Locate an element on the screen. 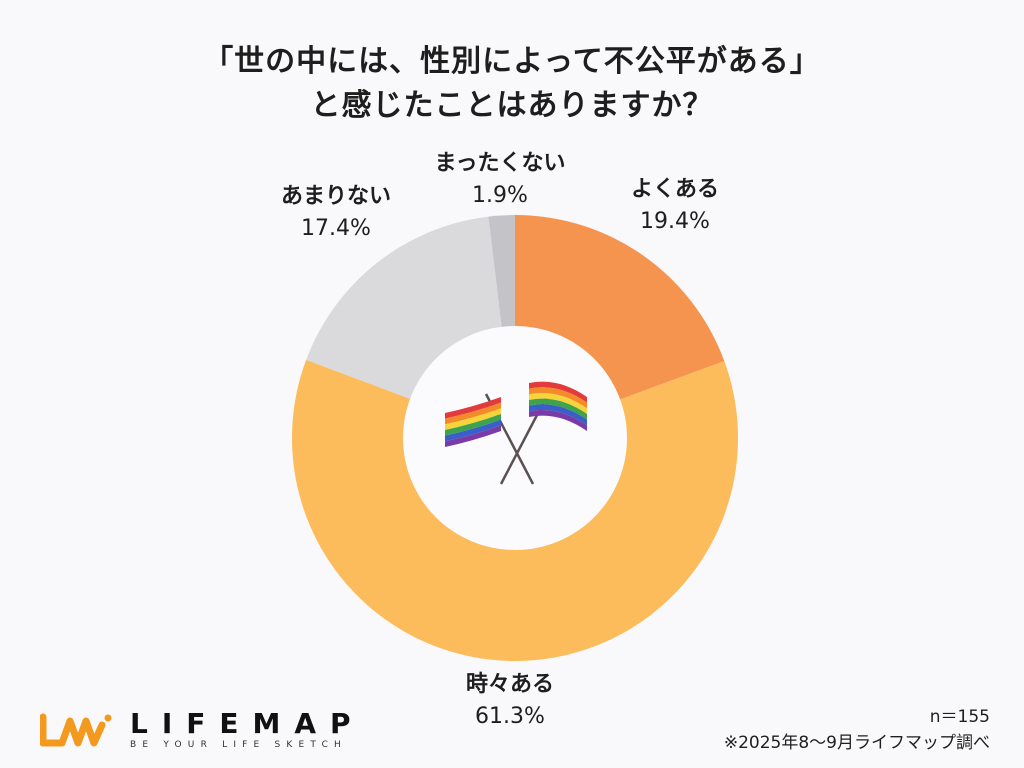 This screenshot has height=768, width=1024. label-amari-nai: あまりない 17.4% is located at coordinates (336, 213).